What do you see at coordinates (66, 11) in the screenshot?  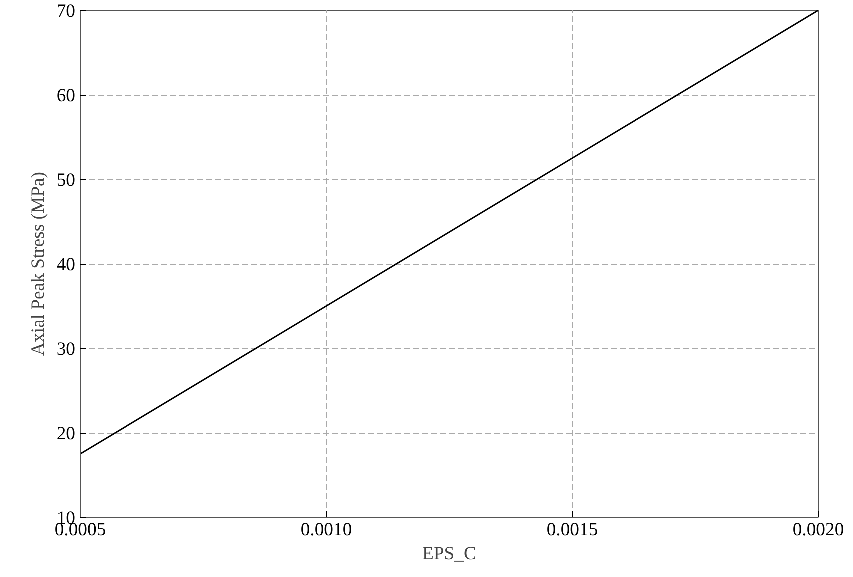 I see `y-tick-label: 70` at bounding box center [66, 11].